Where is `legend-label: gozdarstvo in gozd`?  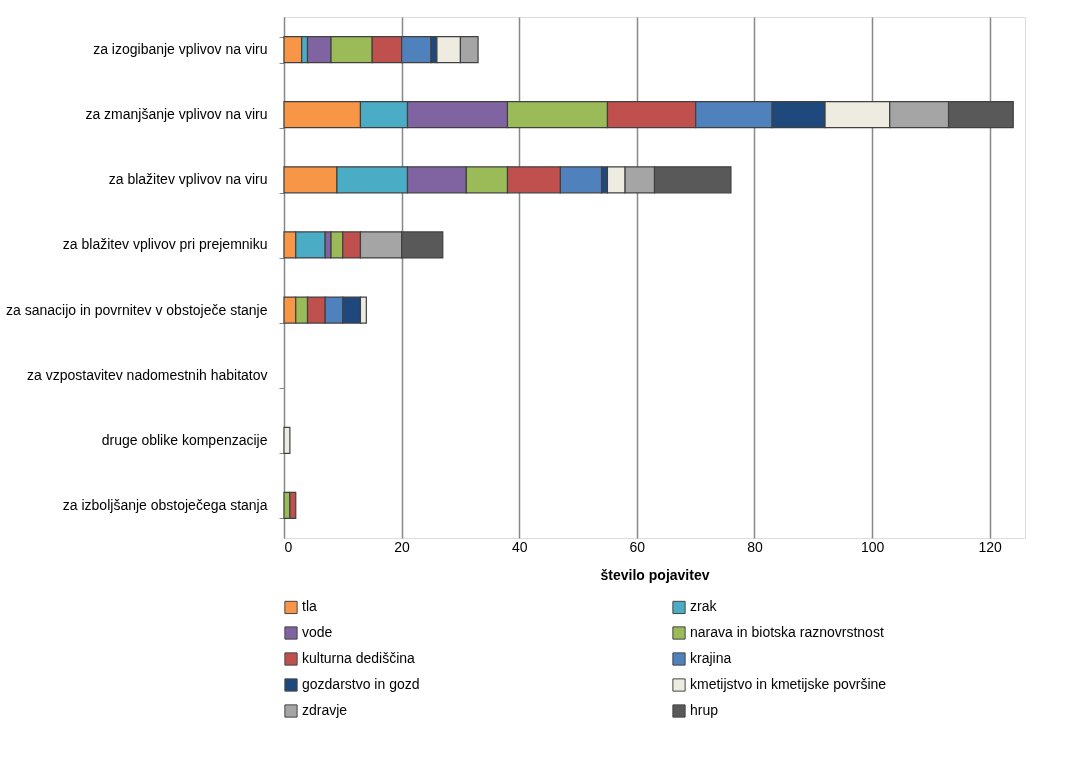 legend-label: gozdarstvo in gozd is located at coordinates (361, 684).